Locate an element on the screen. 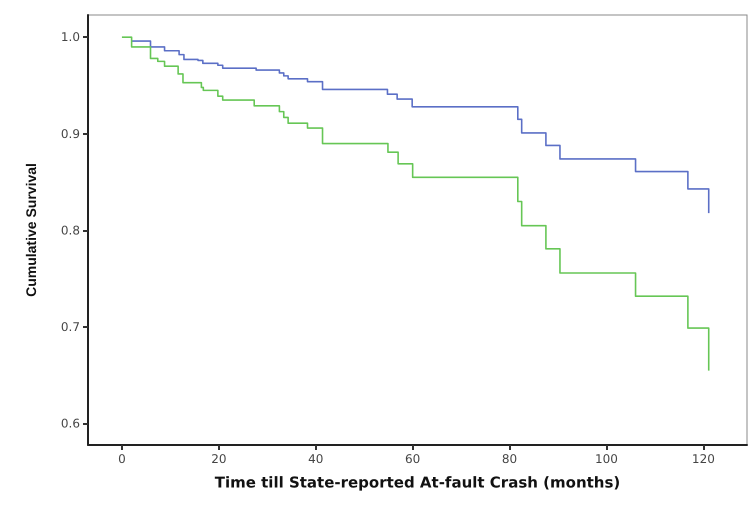  y-tick-label: 0.8 is located at coordinates (70, 230).